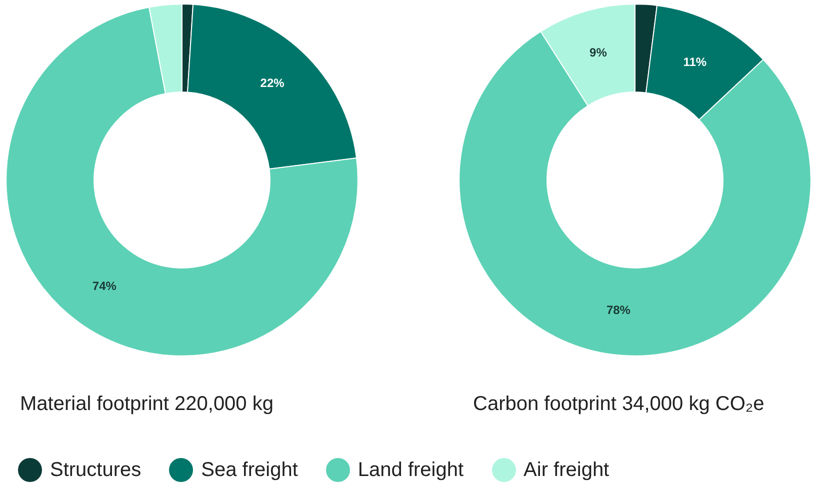  Describe the element at coordinates (104, 286) in the screenshot. I see `data-label: 74%` at that location.